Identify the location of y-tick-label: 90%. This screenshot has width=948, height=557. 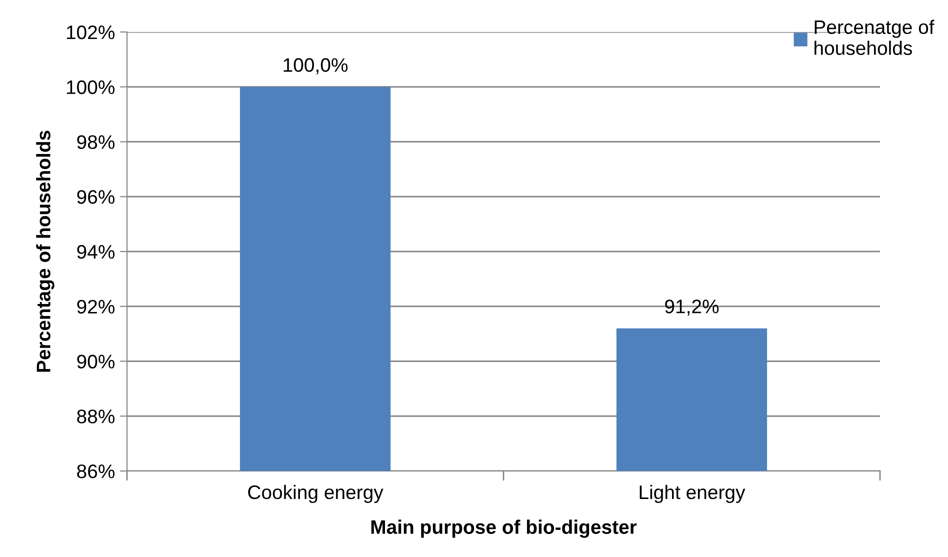
(96, 361).